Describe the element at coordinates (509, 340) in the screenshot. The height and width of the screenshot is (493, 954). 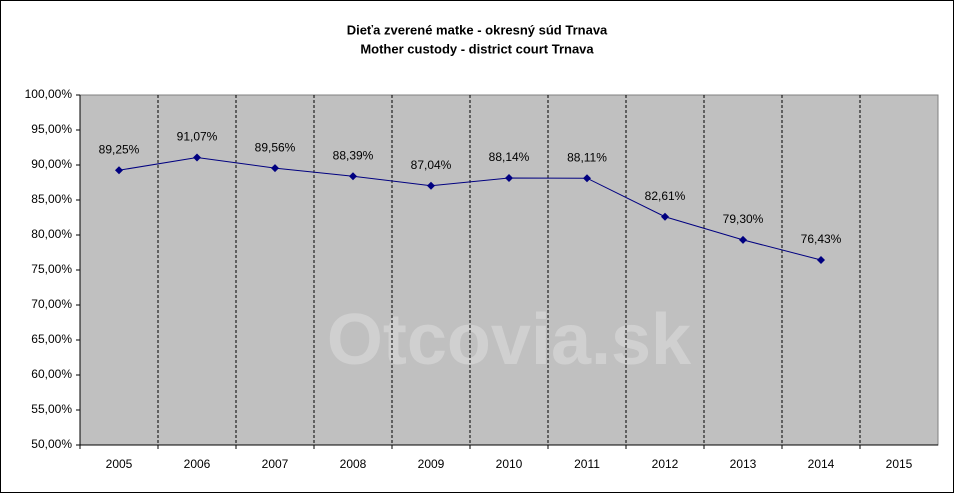
I see `watermark: Otcovia.sk` at that location.